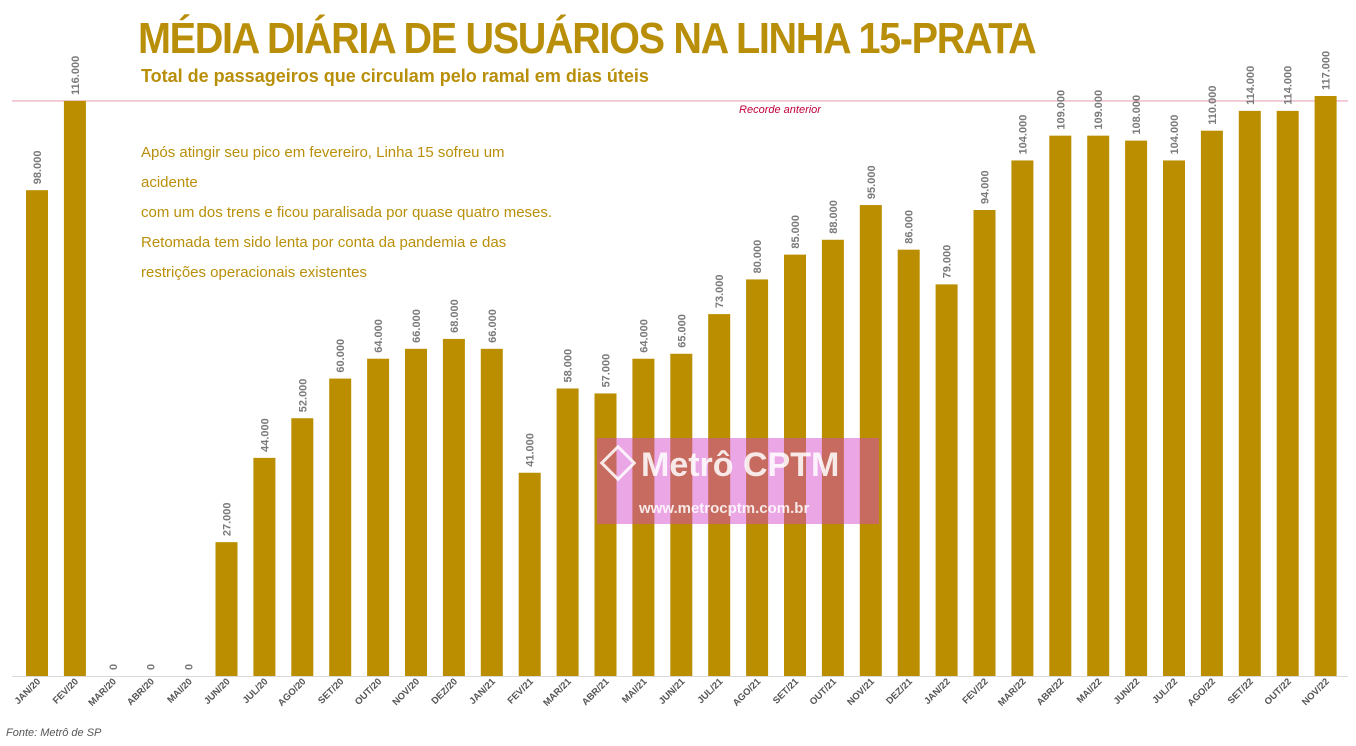 The image size is (1356, 746). What do you see at coordinates (76, 75) in the screenshot?
I see `value-label: 116.000` at bounding box center [76, 75].